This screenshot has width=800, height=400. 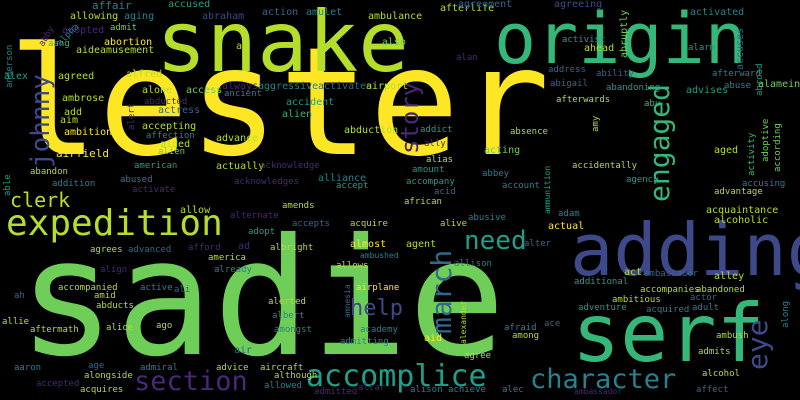 I want to click on word: admitted, so click(x=336, y=392).